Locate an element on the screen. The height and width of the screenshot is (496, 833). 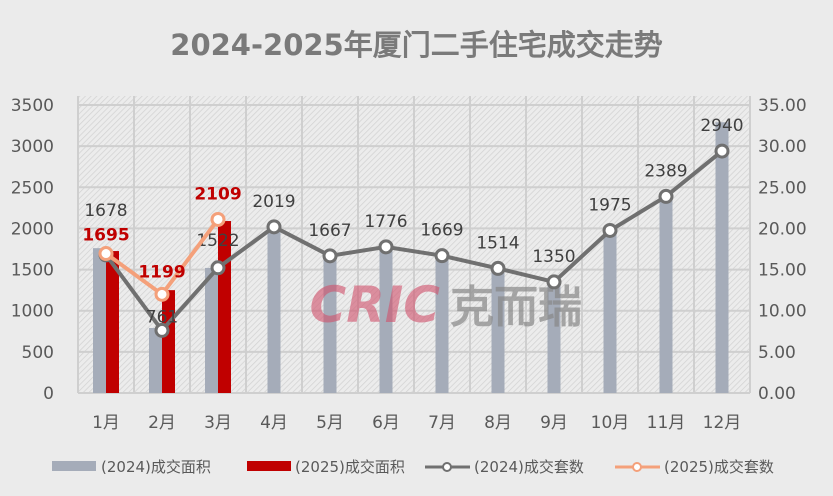
y-tick-label: 2000 is located at coordinates (32, 229).